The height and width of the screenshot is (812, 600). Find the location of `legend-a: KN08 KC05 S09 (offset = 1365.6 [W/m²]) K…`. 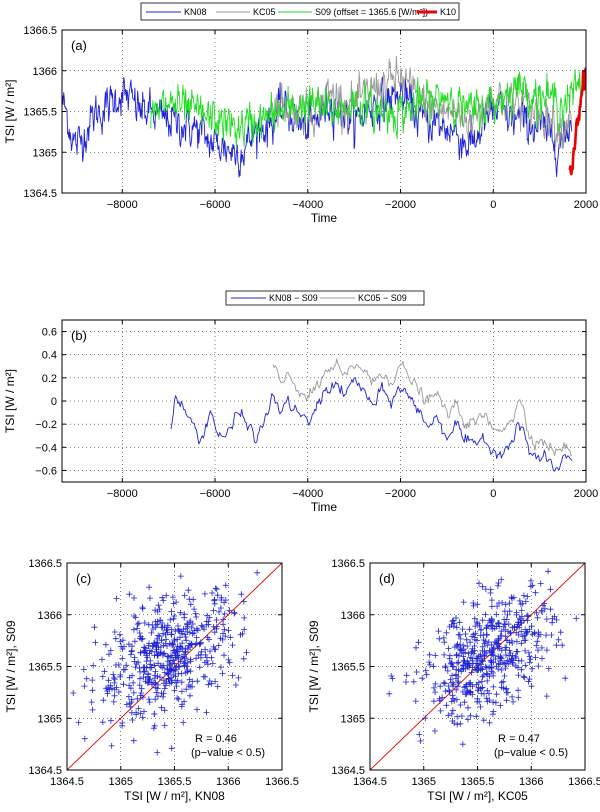

legend-a: KN08 KC05 S09 (offset = 1365.6 [W/m²]) K… is located at coordinates (300, 11).